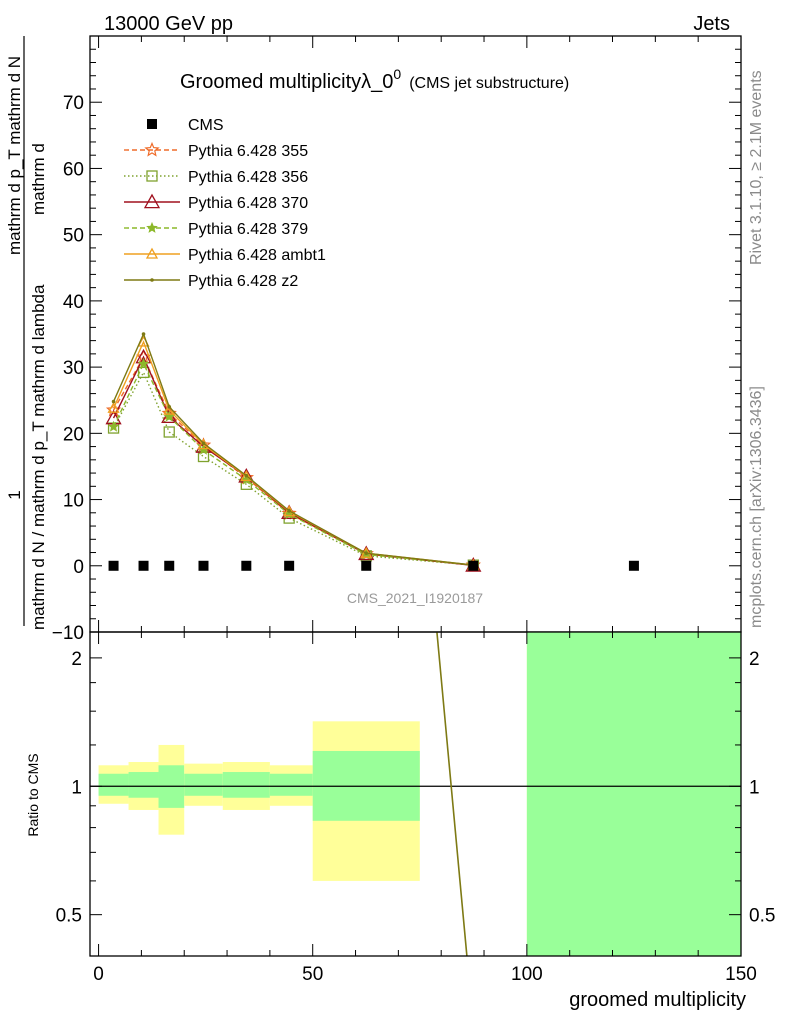  I want to click on series-point-p379, so click(169, 416).